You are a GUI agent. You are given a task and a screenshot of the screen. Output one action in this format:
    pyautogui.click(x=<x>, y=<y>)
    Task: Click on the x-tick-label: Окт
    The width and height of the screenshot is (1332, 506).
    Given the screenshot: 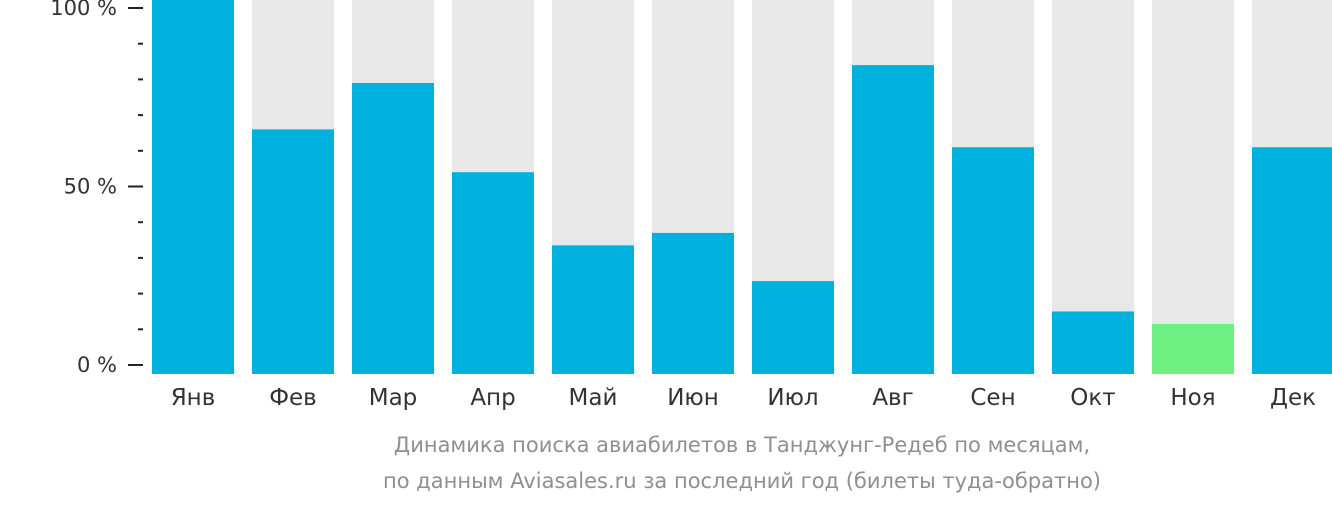 What is the action you would take?
    pyautogui.click(x=1092, y=398)
    